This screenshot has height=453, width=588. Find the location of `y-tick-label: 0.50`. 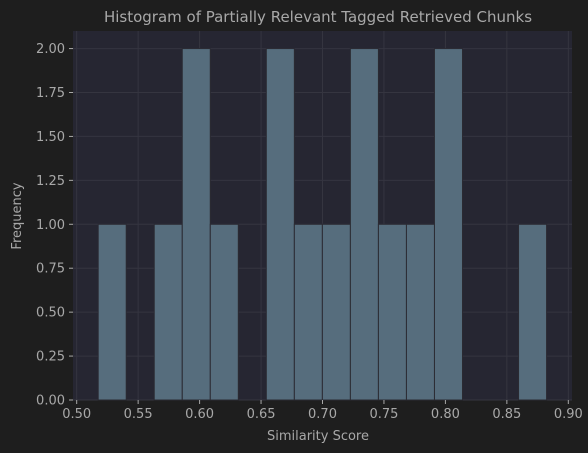

y-tick-label: 0.50 is located at coordinates (50, 313).